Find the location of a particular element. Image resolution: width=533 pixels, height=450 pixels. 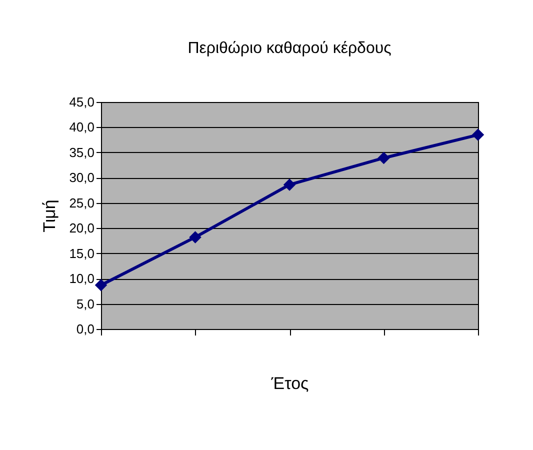

y-tick-label: 10,0 is located at coordinates (81, 278).